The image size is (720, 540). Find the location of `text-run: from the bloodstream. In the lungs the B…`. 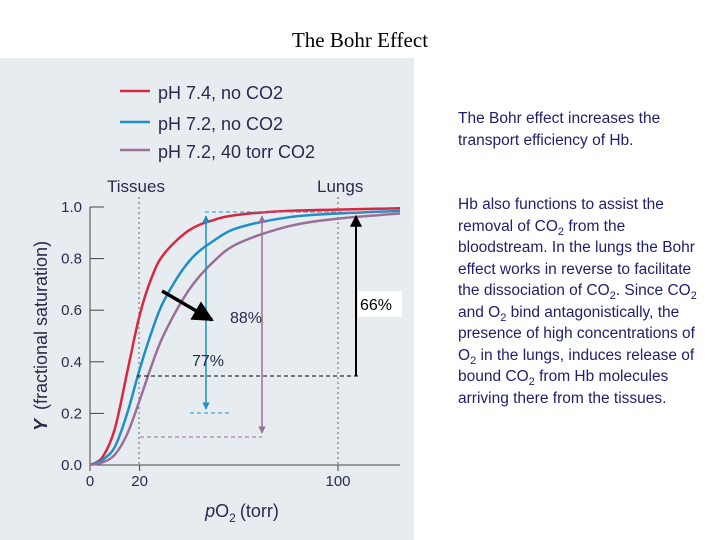

text-run: from the bloodstream. In the lungs the B… is located at coordinates (576, 258).